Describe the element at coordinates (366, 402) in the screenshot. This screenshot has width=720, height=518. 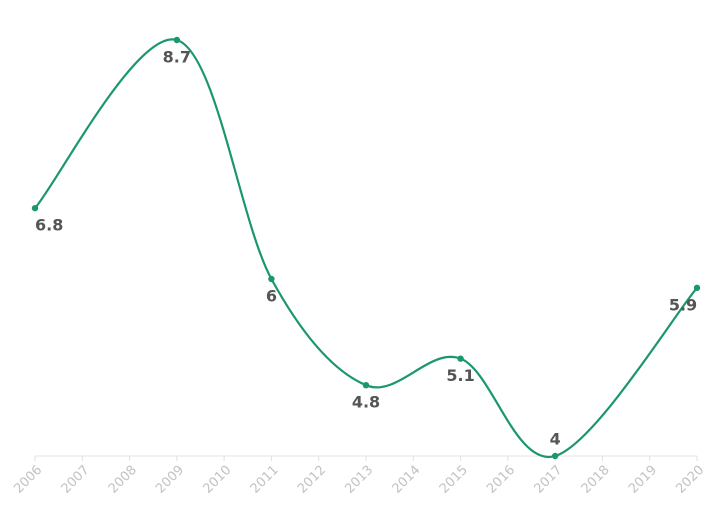
I see `data-label: 4.8` at that location.